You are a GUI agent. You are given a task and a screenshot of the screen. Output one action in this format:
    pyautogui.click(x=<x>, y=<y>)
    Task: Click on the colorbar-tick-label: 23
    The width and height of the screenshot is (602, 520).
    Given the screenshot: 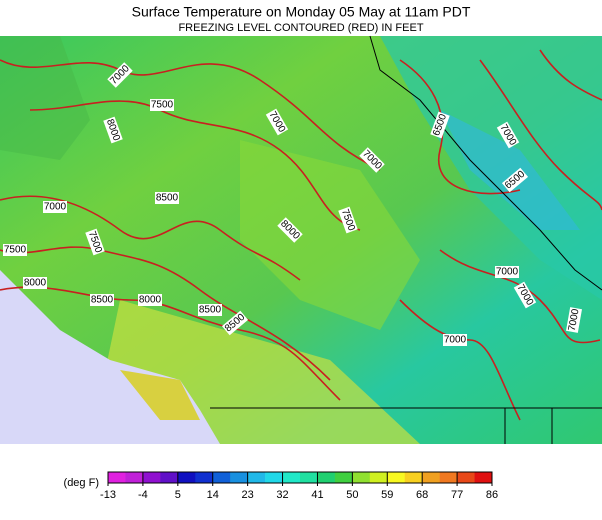 What is the action you would take?
    pyautogui.click(x=248, y=495)
    